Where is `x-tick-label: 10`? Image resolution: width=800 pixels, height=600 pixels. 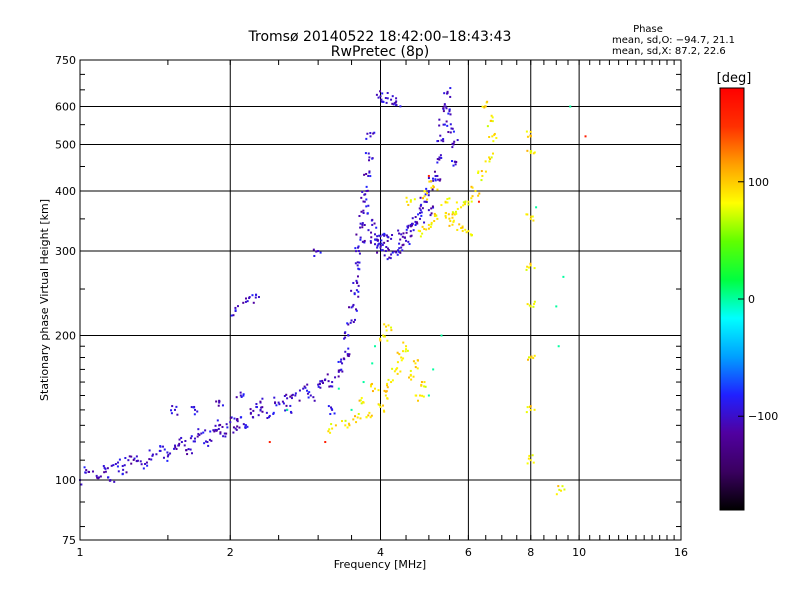
x-tick-label: 10 is located at coordinates (579, 552).